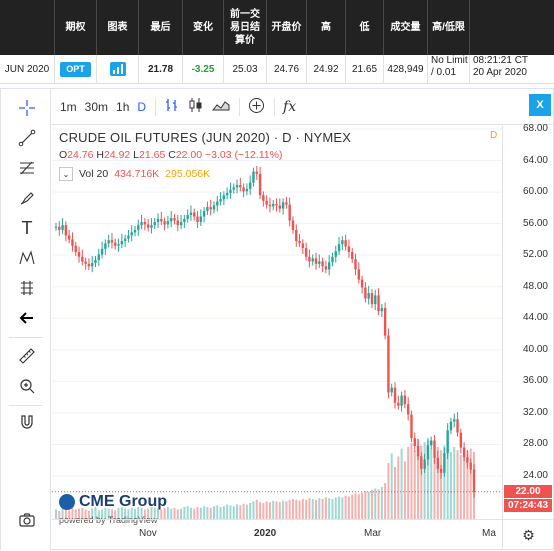  I want to click on interval-d: D, so click(142, 106).